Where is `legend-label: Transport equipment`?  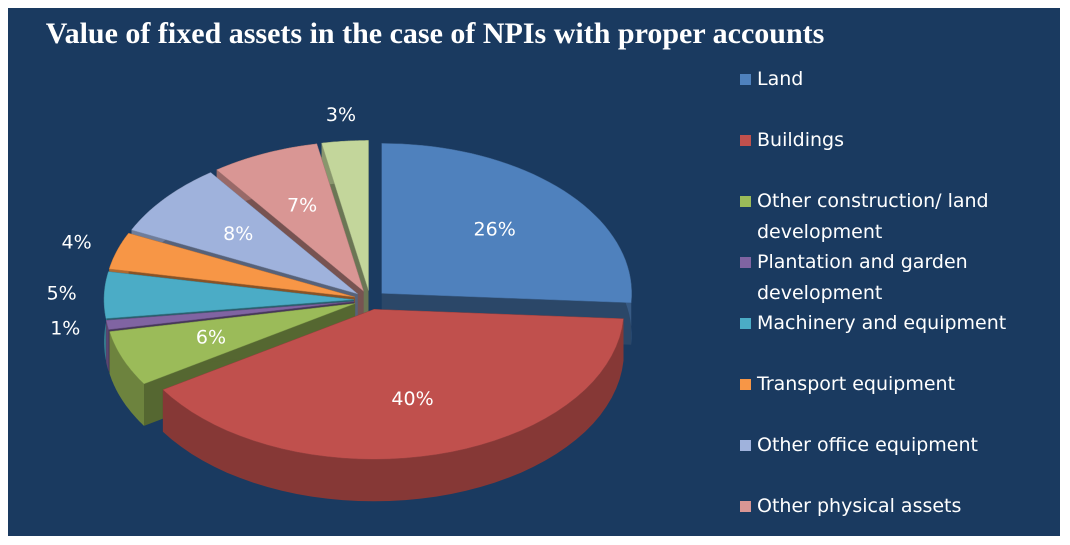 legend-label: Transport equipment is located at coordinates (856, 384).